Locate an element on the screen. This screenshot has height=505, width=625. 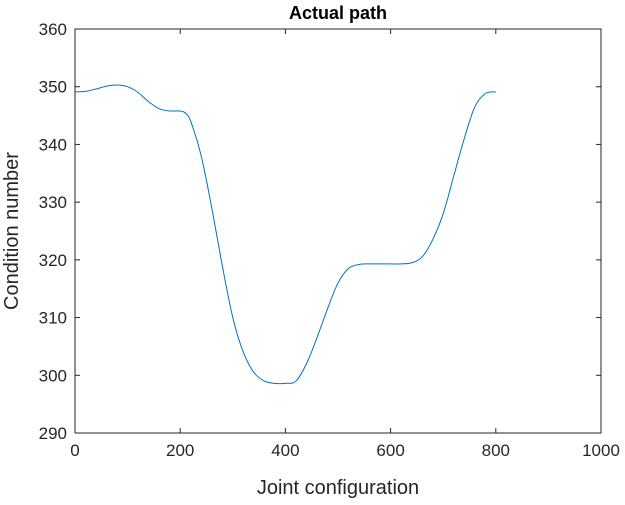
y-tick-label: 360 is located at coordinates (53, 29).